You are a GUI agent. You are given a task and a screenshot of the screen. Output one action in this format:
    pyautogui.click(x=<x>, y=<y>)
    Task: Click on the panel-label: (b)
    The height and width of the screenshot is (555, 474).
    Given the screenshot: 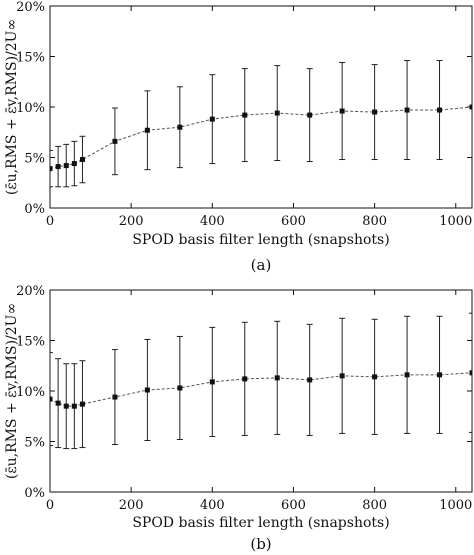 What is the action you would take?
    pyautogui.click(x=260, y=544)
    